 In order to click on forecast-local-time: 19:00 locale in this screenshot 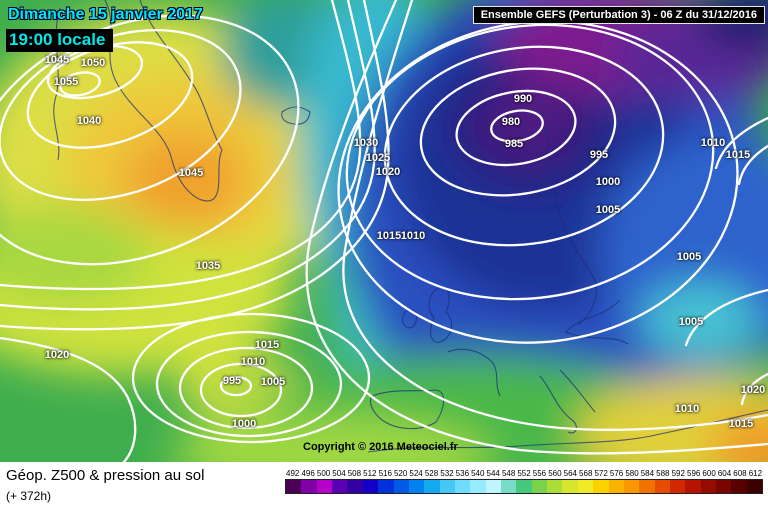, I will do `click(60, 40)`.